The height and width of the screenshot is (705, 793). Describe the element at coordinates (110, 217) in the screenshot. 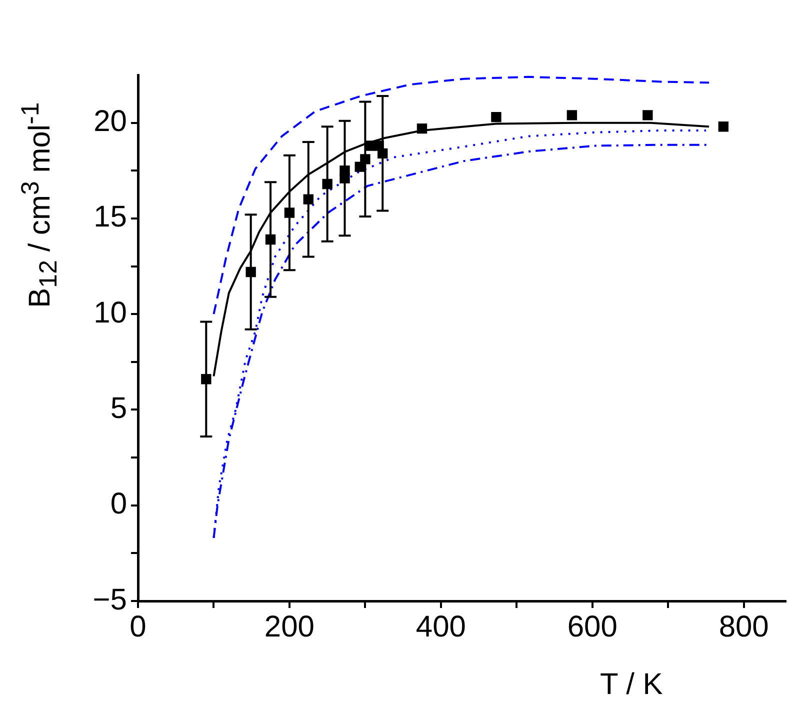

I see `y-tick-label: 15` at that location.